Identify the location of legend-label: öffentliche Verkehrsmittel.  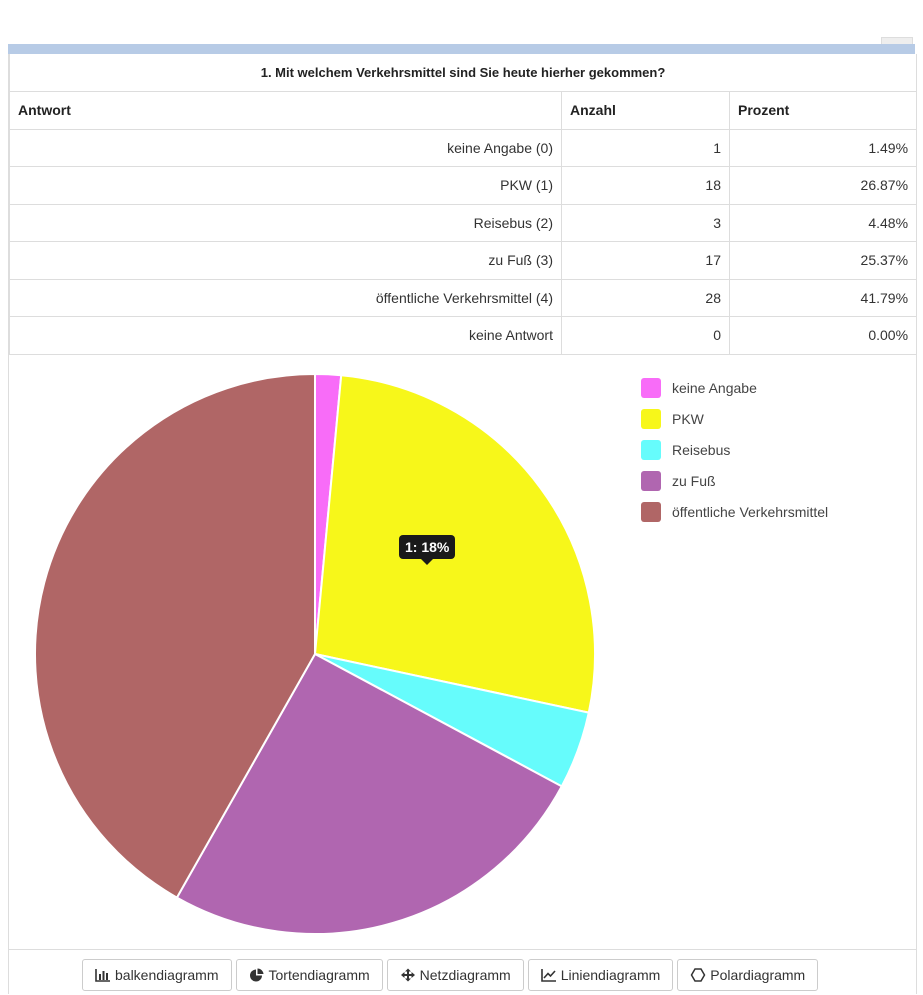
(750, 512).